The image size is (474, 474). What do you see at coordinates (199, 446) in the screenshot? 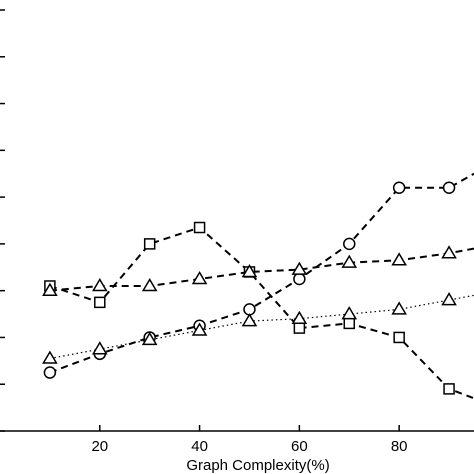
I see `x-tick-label: 40` at bounding box center [199, 446].